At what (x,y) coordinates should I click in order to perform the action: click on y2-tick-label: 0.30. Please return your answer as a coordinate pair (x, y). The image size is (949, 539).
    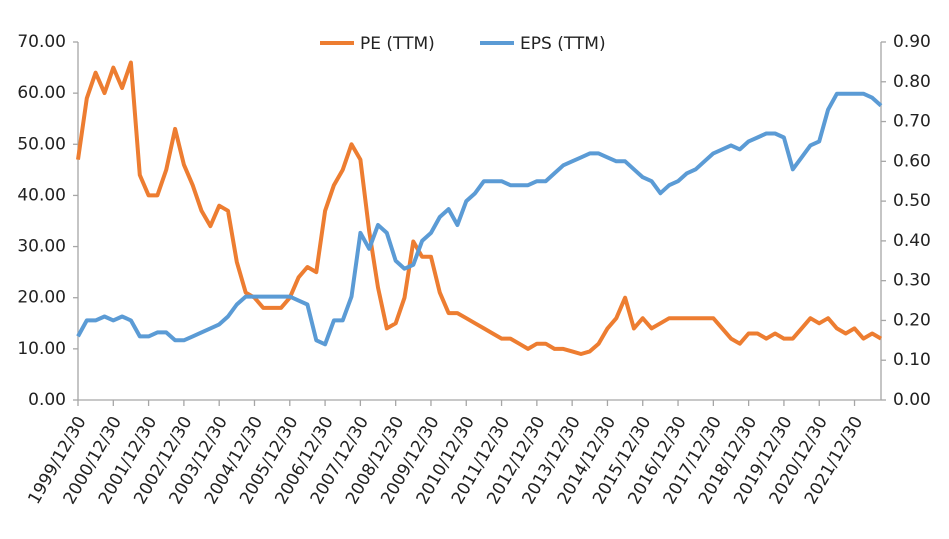
    Looking at the image, I should click on (912, 281).